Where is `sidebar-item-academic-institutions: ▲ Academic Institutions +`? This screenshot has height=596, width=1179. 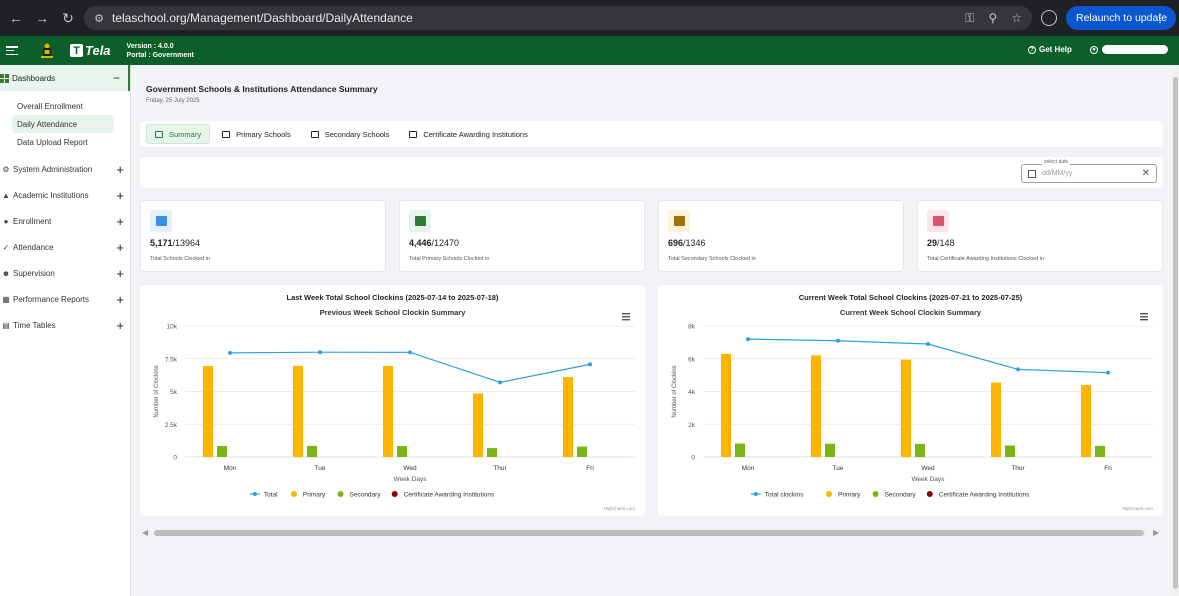 sidebar-item-academic-institutions: ▲ Academic Institutions + is located at coordinates (65, 195).